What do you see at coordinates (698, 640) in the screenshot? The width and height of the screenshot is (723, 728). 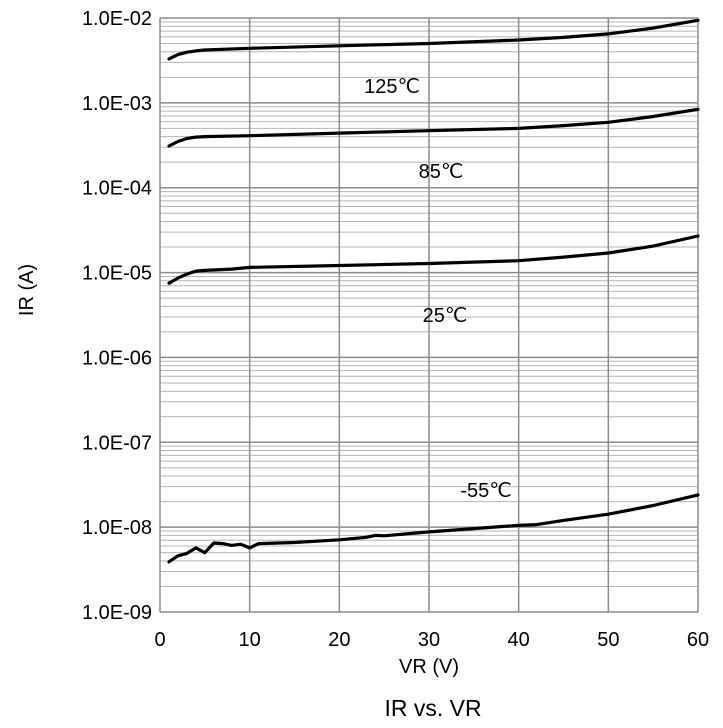 I see `x-tick-label: 60` at bounding box center [698, 640].